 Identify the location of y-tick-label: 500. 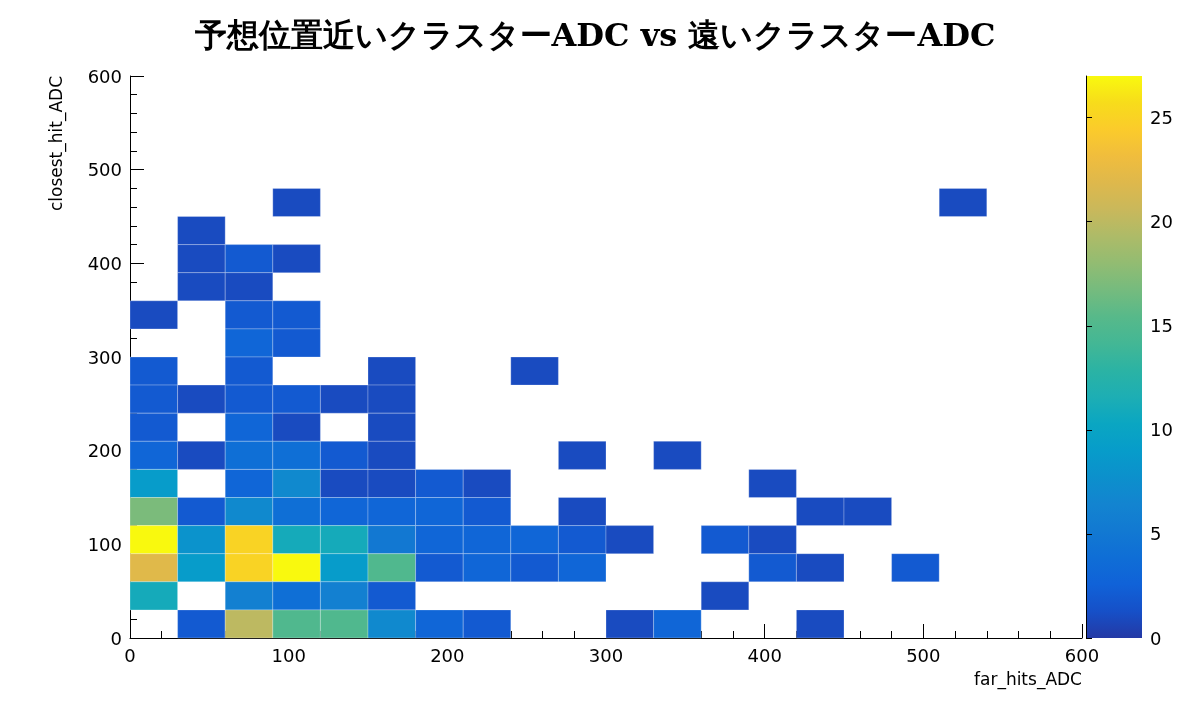
(104, 170).